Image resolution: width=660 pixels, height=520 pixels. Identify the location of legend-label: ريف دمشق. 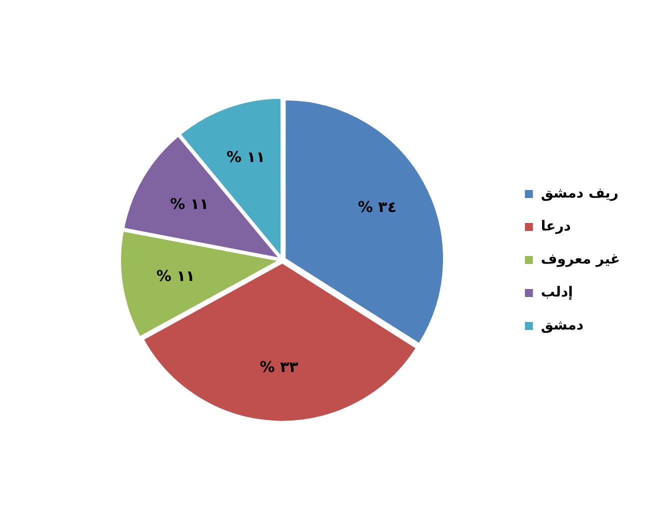
(579, 194).